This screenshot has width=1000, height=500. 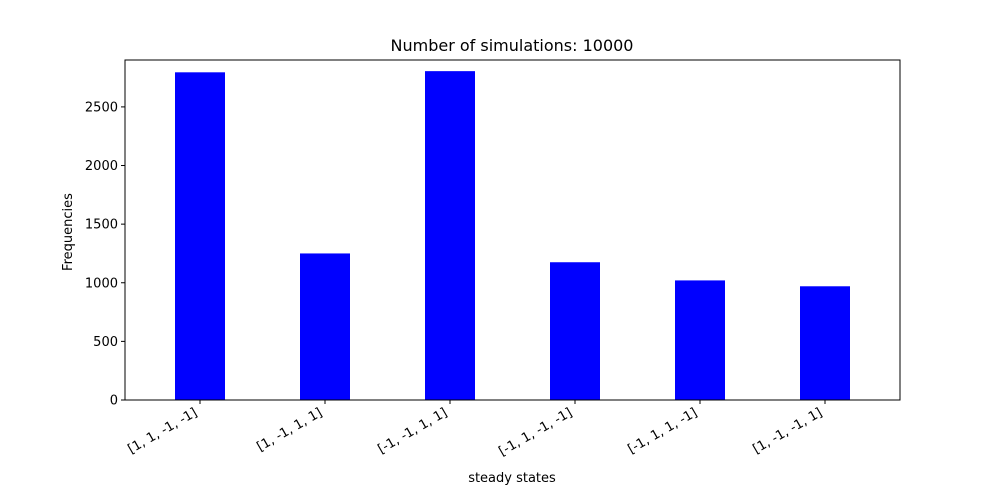 What do you see at coordinates (535, 432) in the screenshot?
I see `x-tick-label: [-1, 1, -1, -1]` at bounding box center [535, 432].